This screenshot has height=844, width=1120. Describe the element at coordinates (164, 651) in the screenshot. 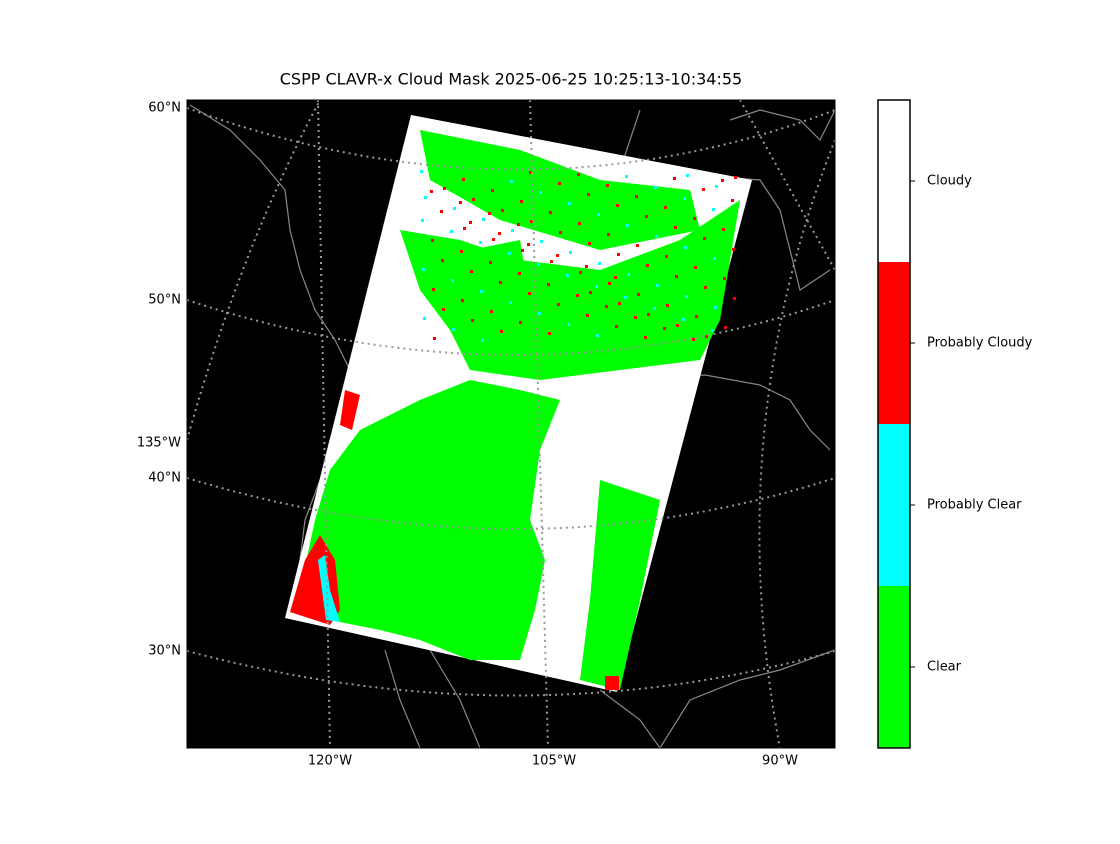

I see `lat-label: 30°N` at that location.